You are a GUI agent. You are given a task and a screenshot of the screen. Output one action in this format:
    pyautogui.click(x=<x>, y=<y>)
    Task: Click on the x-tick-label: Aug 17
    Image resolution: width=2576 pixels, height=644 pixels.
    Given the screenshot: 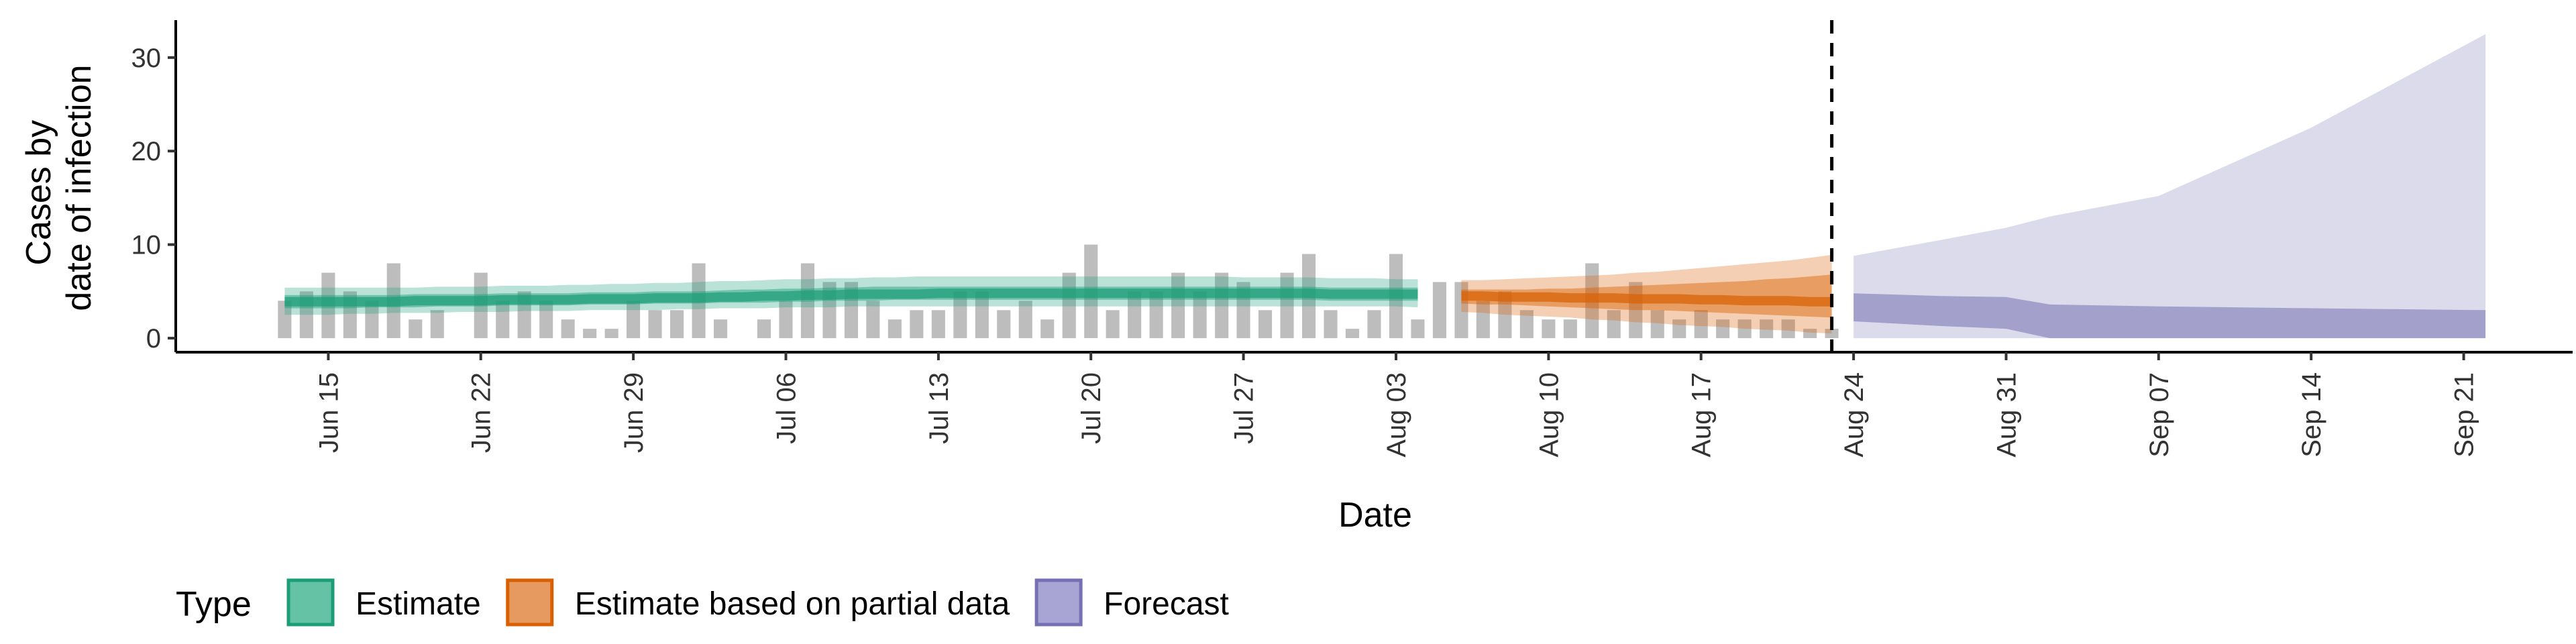 What is the action you would take?
    pyautogui.click(x=1702, y=415)
    